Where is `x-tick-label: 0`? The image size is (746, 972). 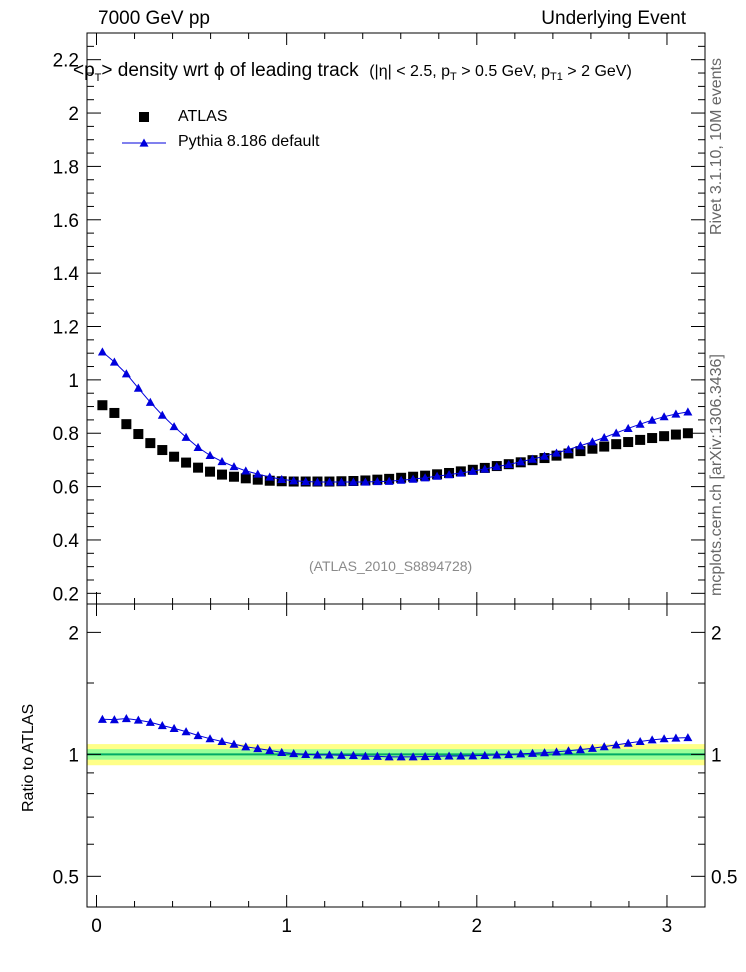
x-tick-label: 0 is located at coordinates (96, 926).